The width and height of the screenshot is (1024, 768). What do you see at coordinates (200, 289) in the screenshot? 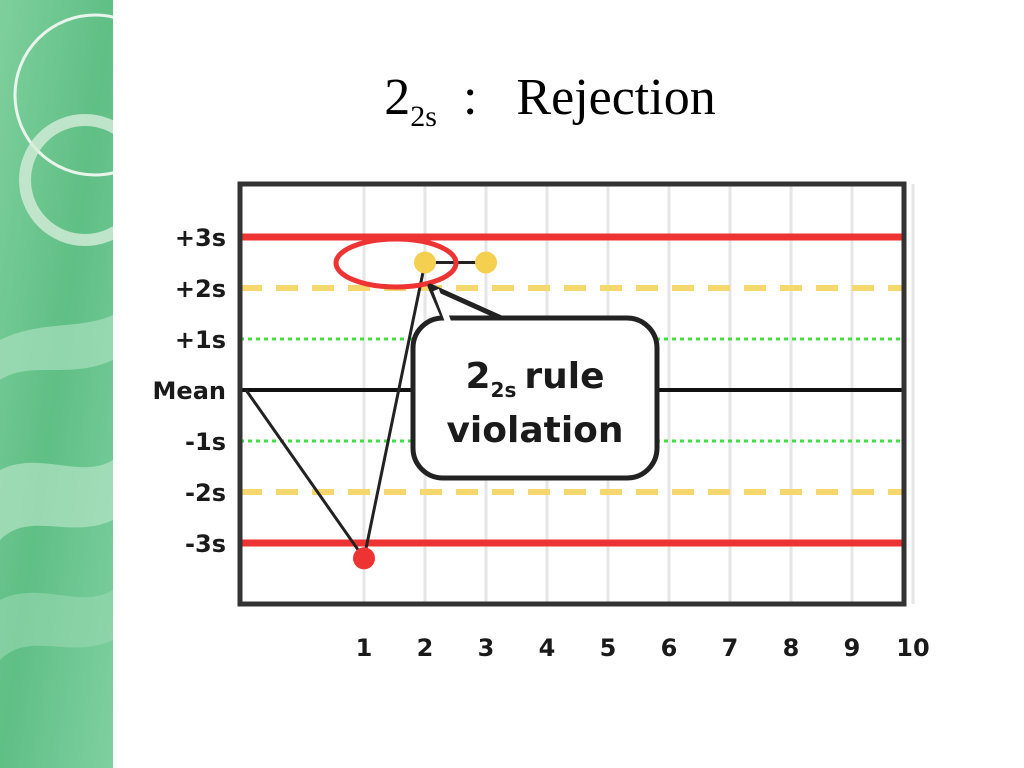
I see `y-tick-label: +2s` at bounding box center [200, 289].